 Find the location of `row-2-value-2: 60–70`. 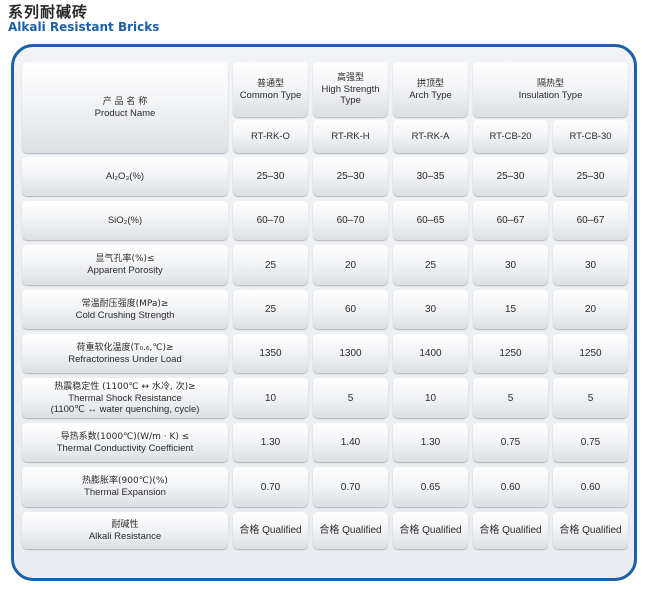

row-2-value-2: 60–70 is located at coordinates (350, 220).